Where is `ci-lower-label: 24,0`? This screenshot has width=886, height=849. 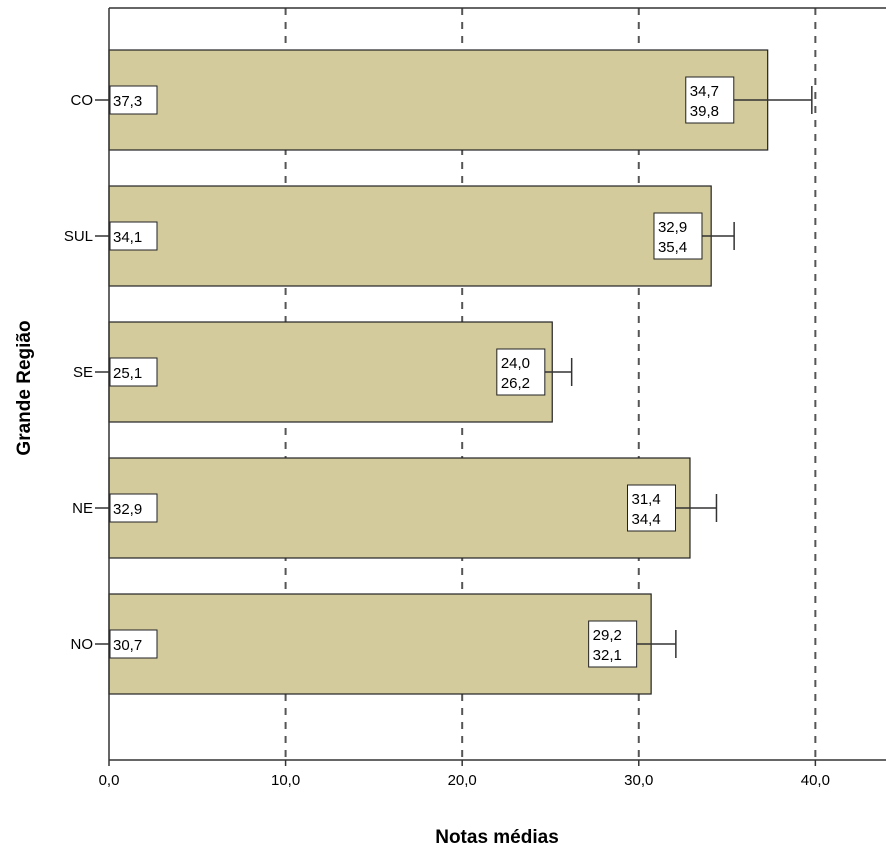 ci-lower-label: 24,0 is located at coordinates (515, 363).